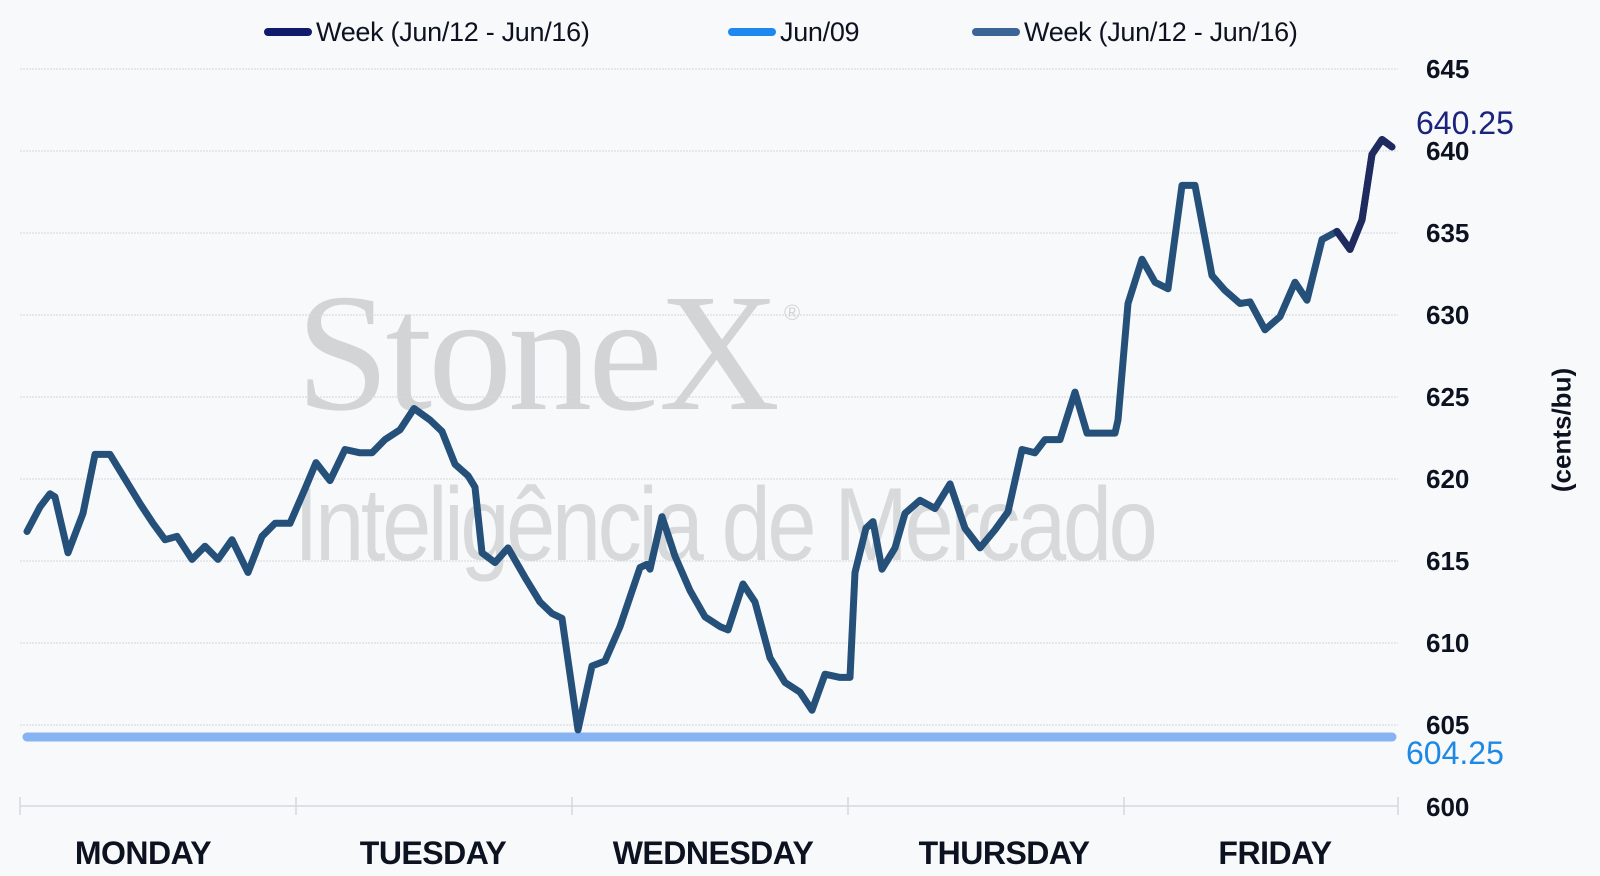  Describe the element at coordinates (1448, 561) in the screenshot. I see `y-tick: 615` at that location.